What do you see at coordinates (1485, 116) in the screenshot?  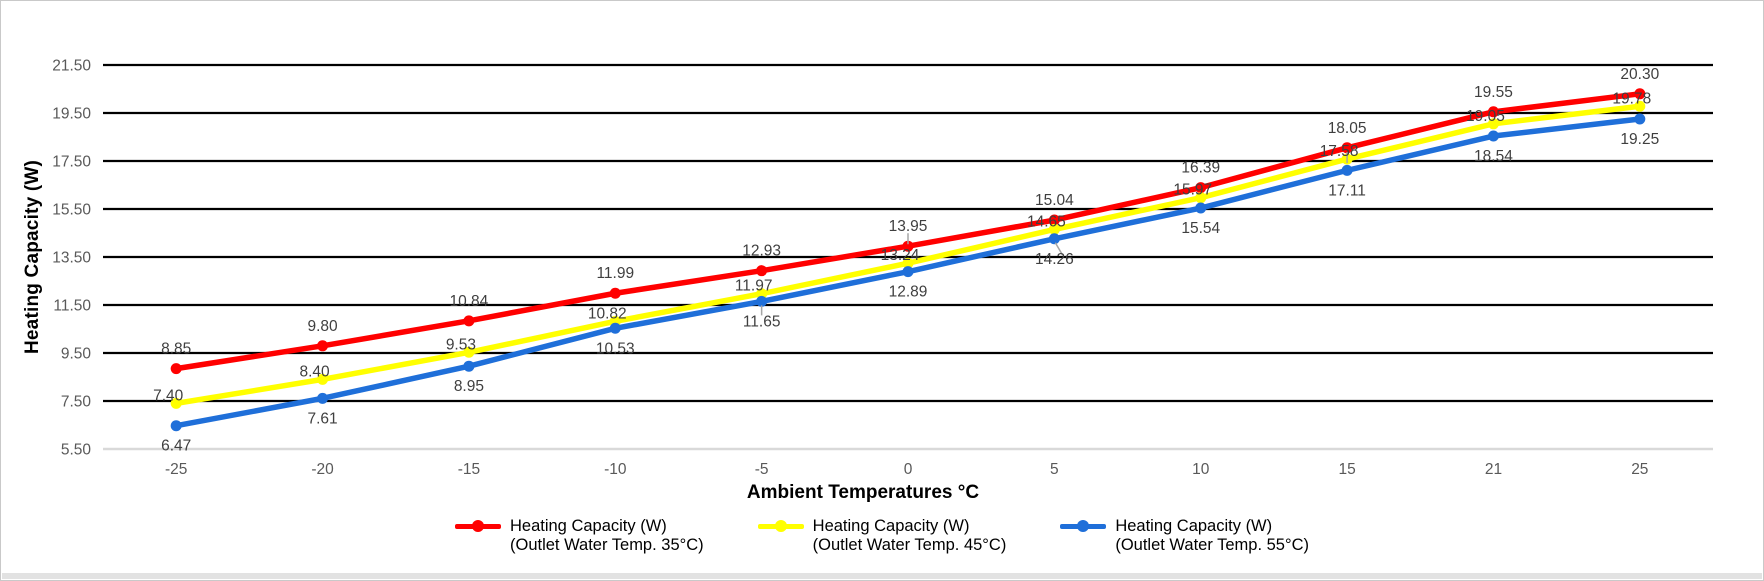 I see `data-label: 19.05` at bounding box center [1485, 116].